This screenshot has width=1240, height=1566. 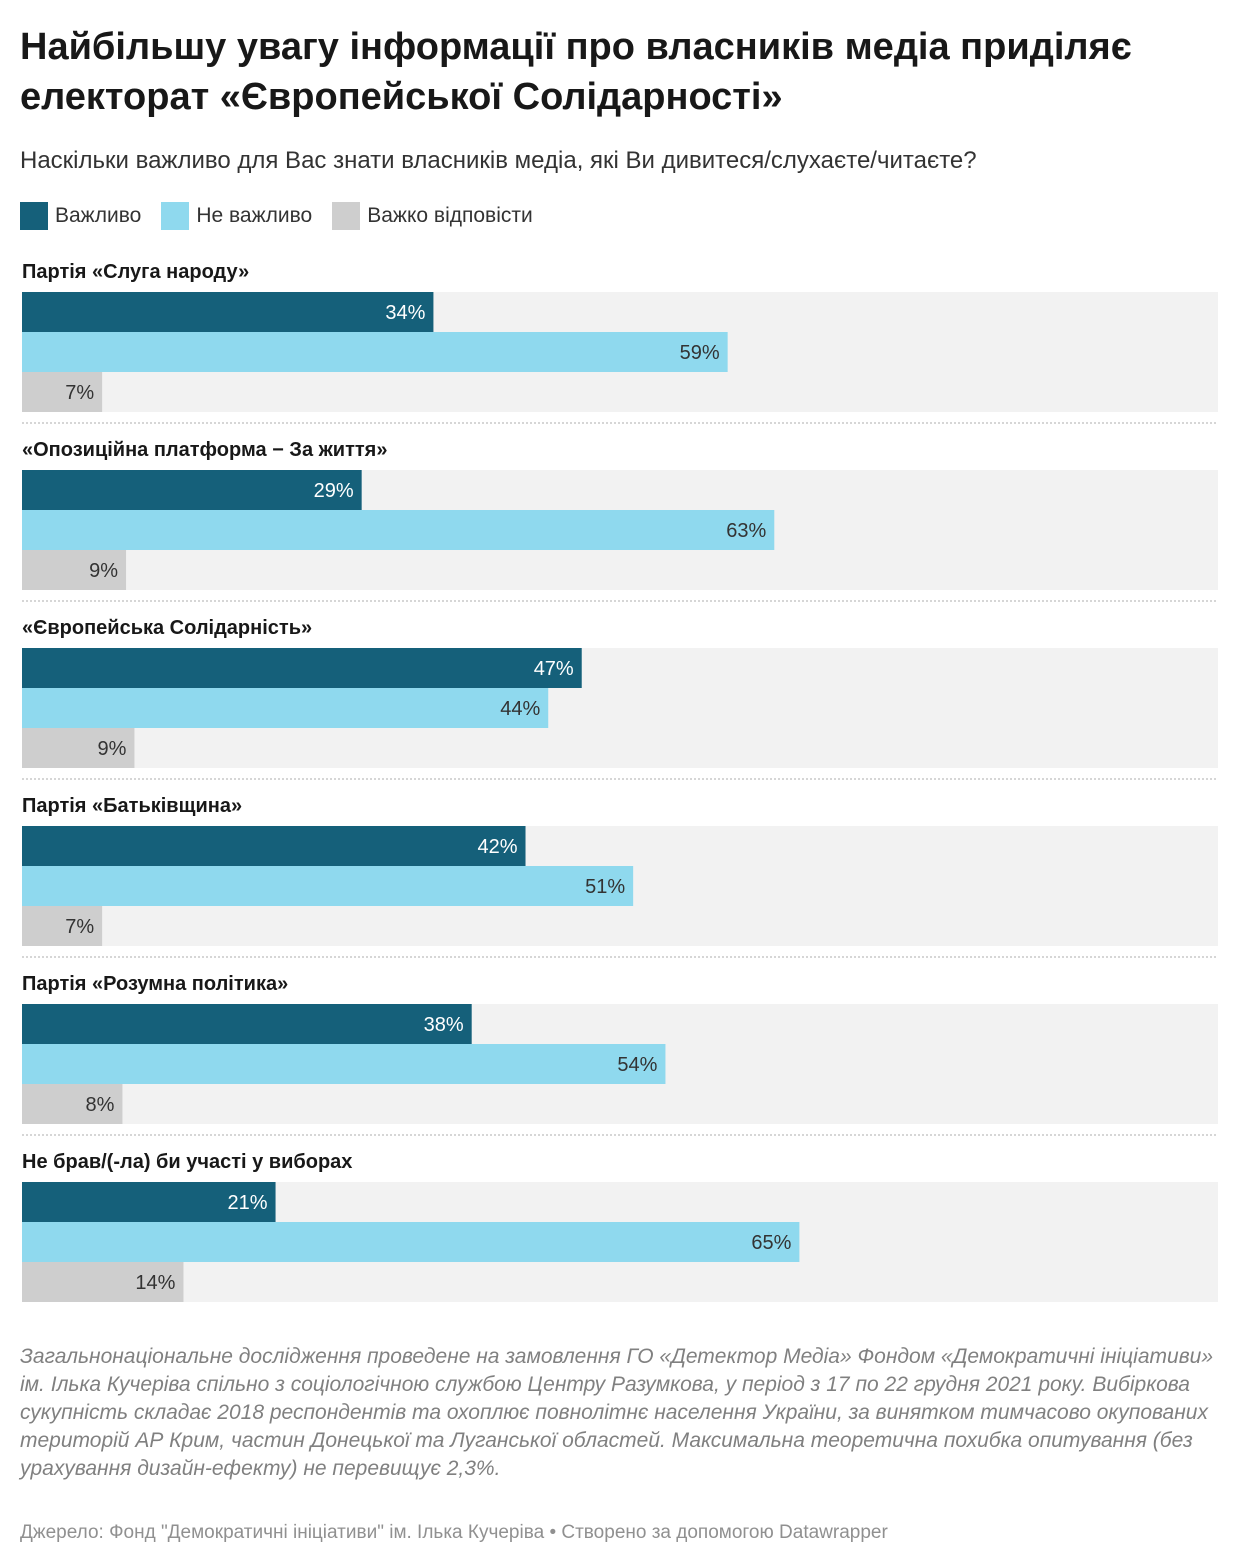 What do you see at coordinates (135, 272) in the screenshot?
I see `group-label: Партія «Слуга народу»` at bounding box center [135, 272].